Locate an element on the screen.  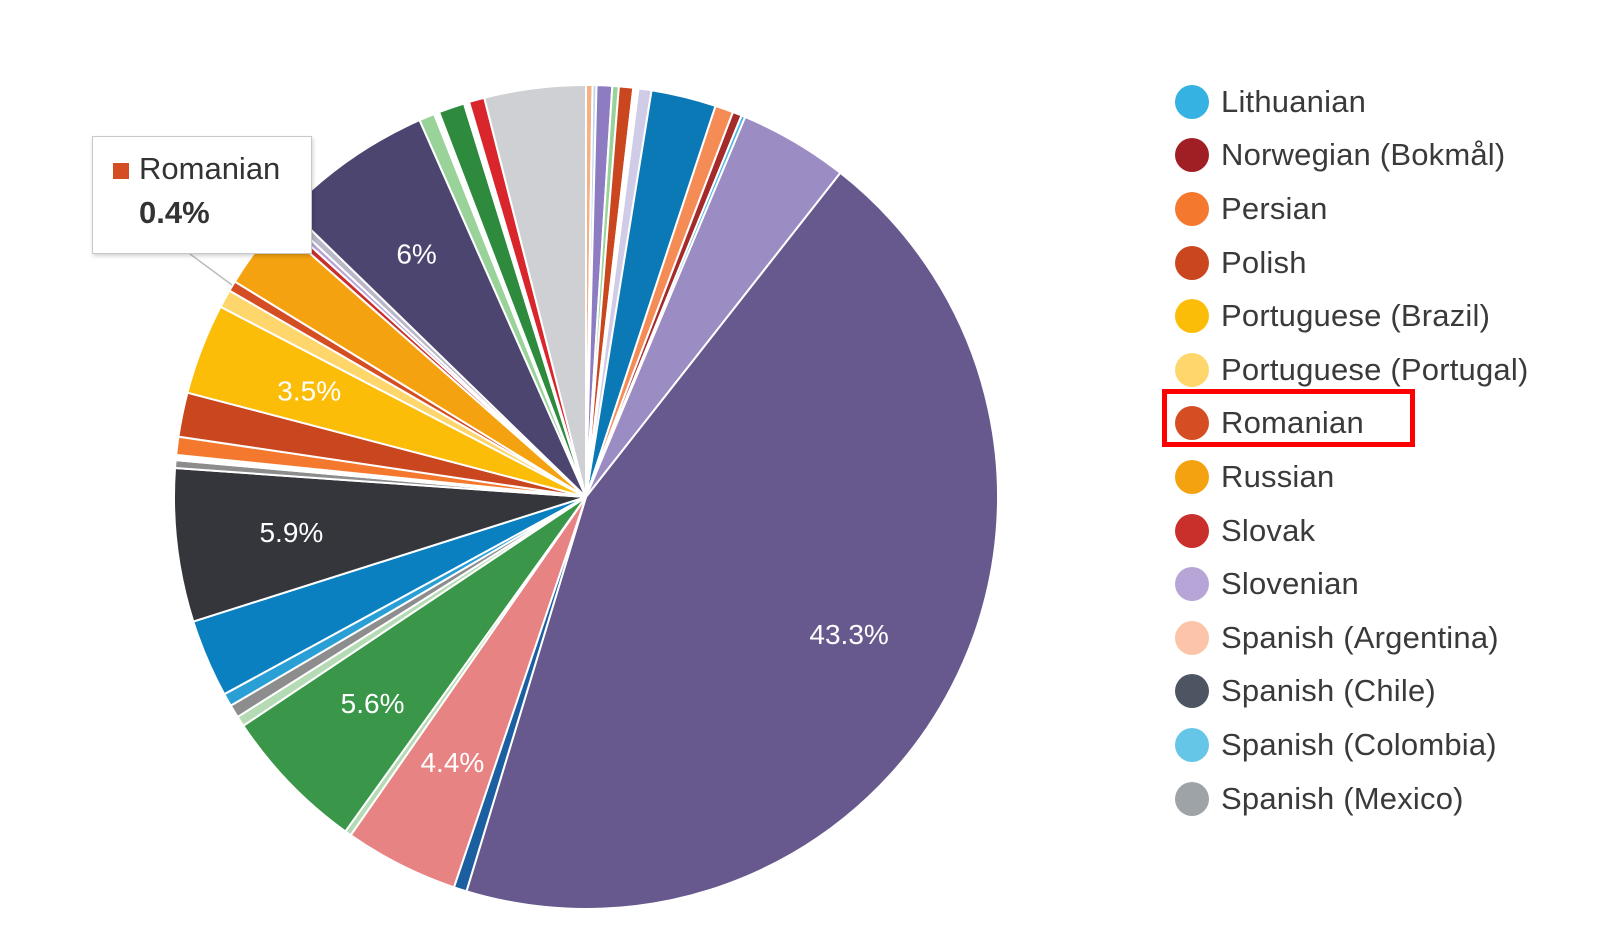
pie-data-label: 4.4% is located at coordinates (452, 762).